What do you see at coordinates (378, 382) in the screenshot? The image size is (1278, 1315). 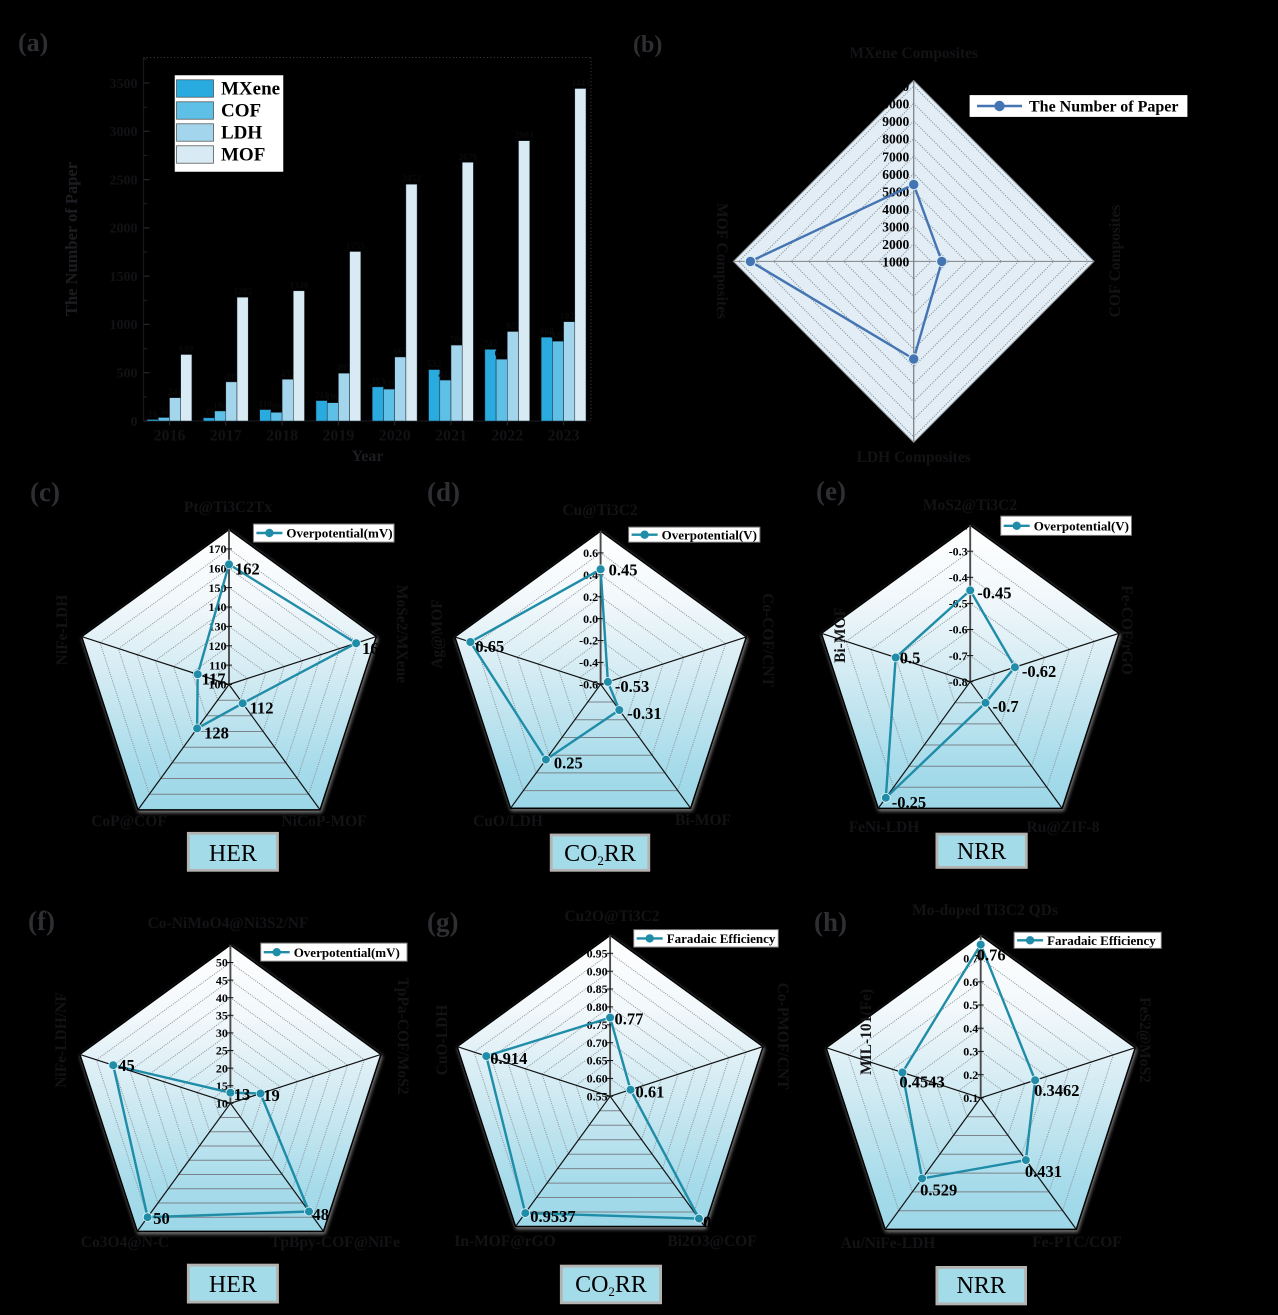 I see `svg-text: 353` at bounding box center [378, 382].